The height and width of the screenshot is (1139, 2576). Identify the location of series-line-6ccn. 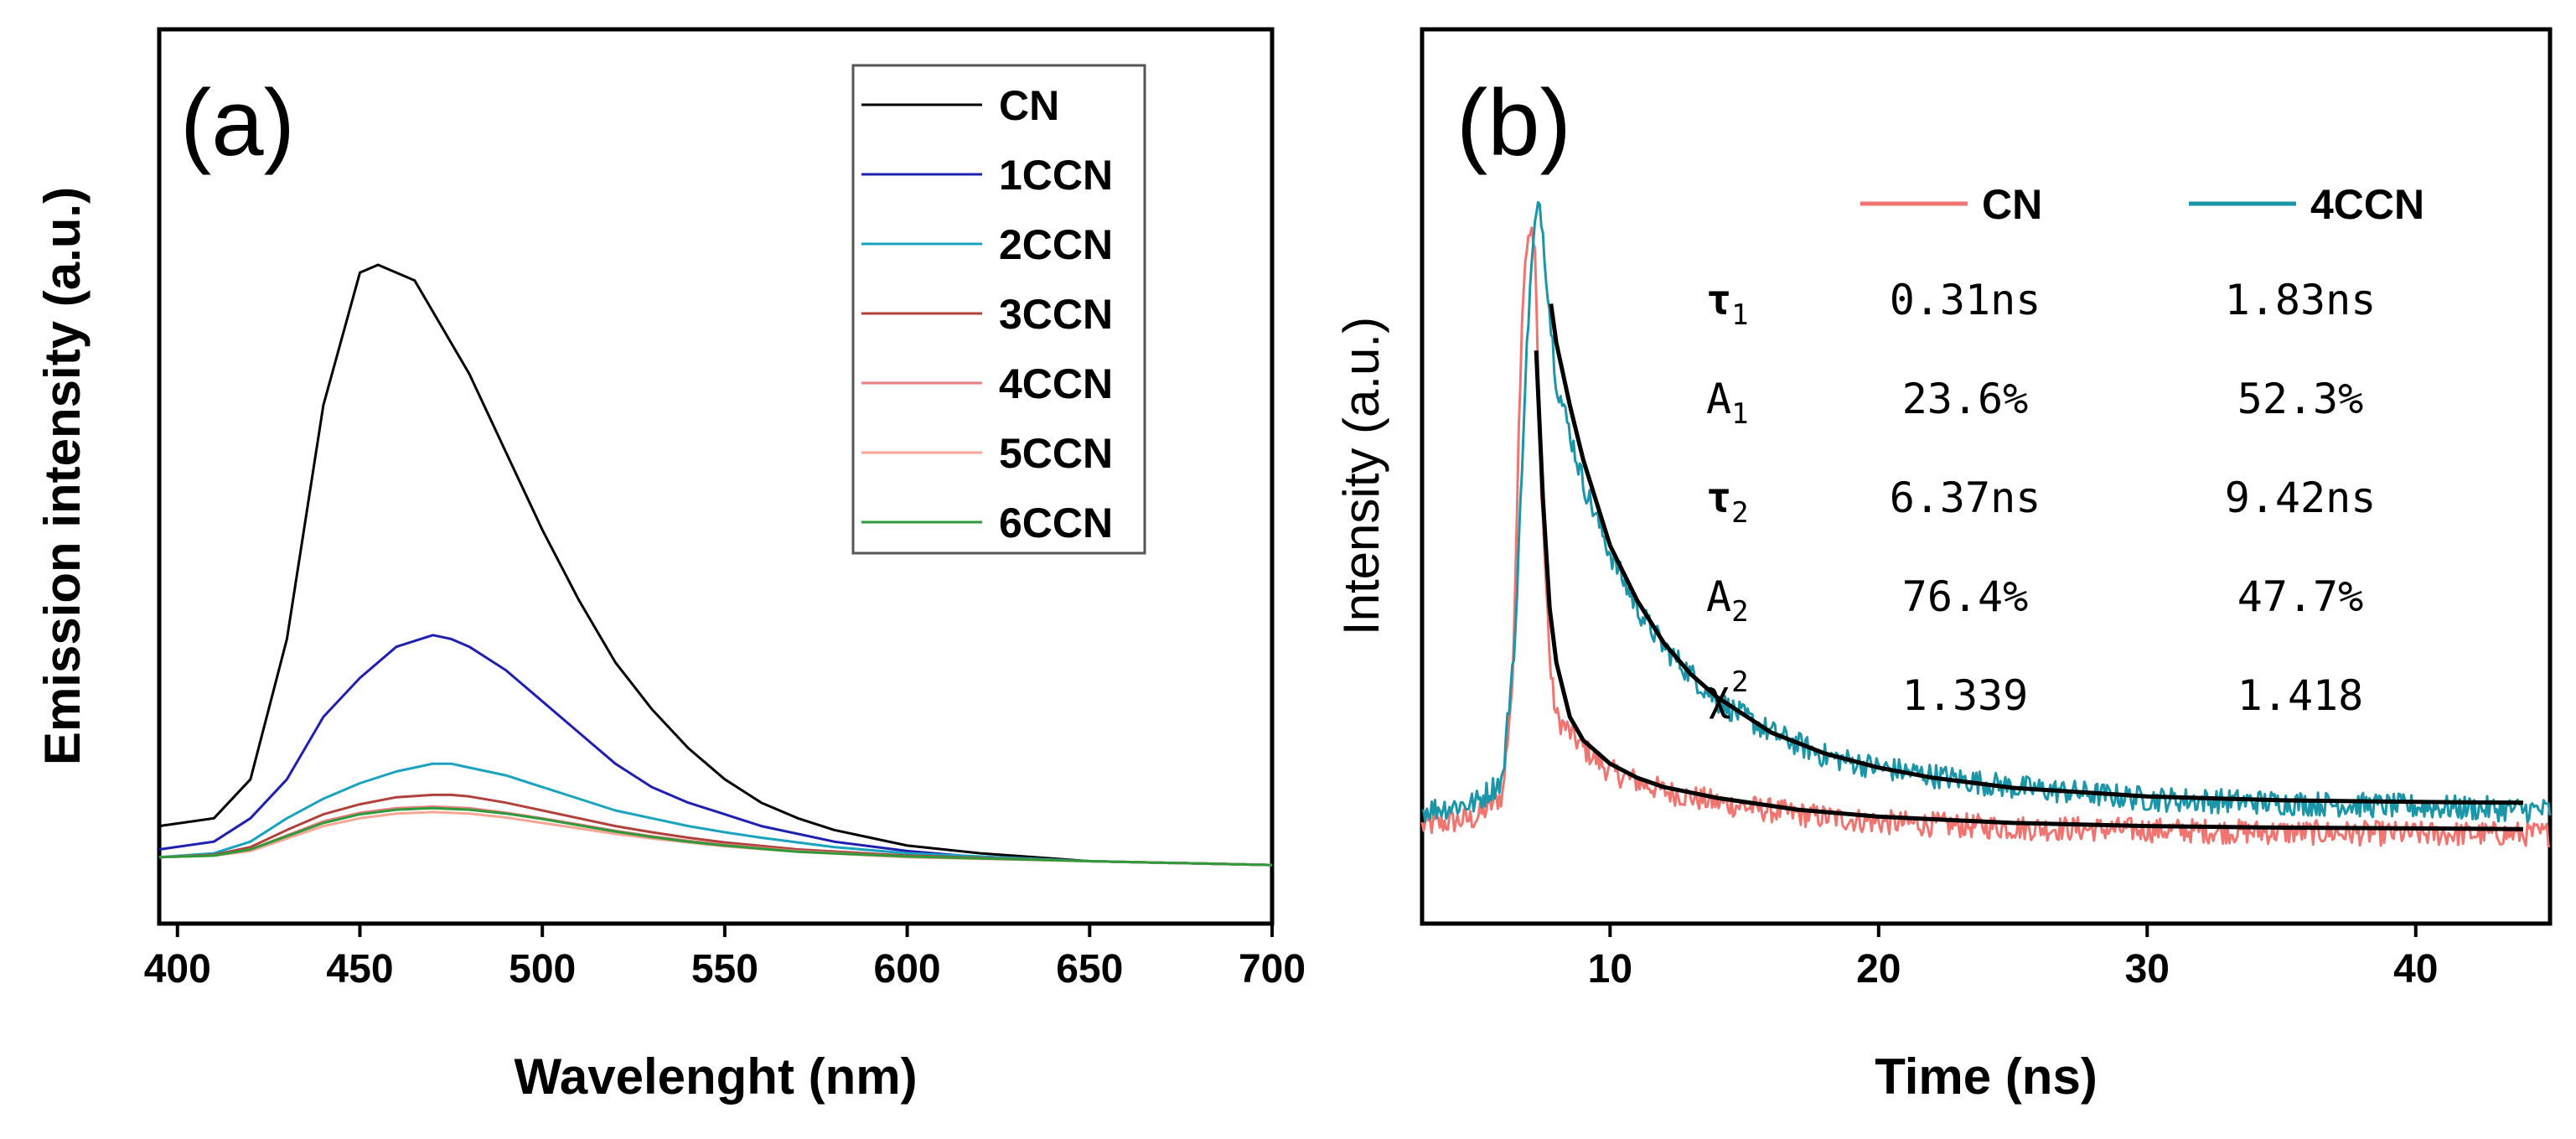
(715, 836).